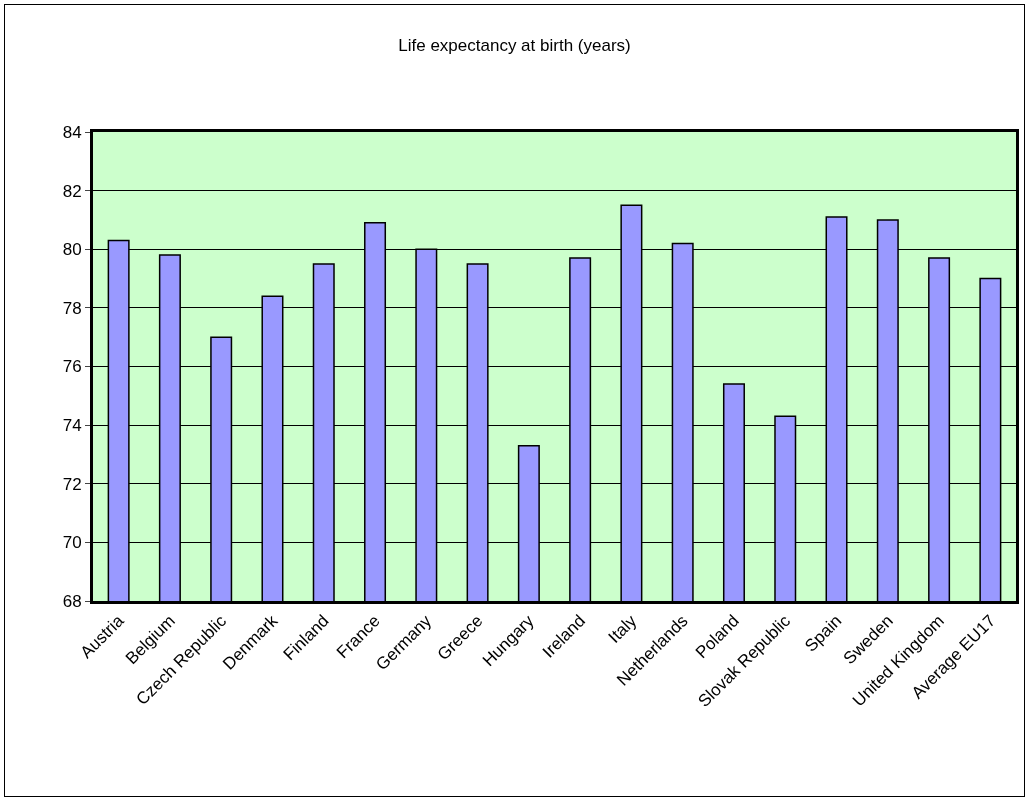 The height and width of the screenshot is (803, 1031). What do you see at coordinates (72, 308) in the screenshot?
I see `y-tick-label: 78` at bounding box center [72, 308].